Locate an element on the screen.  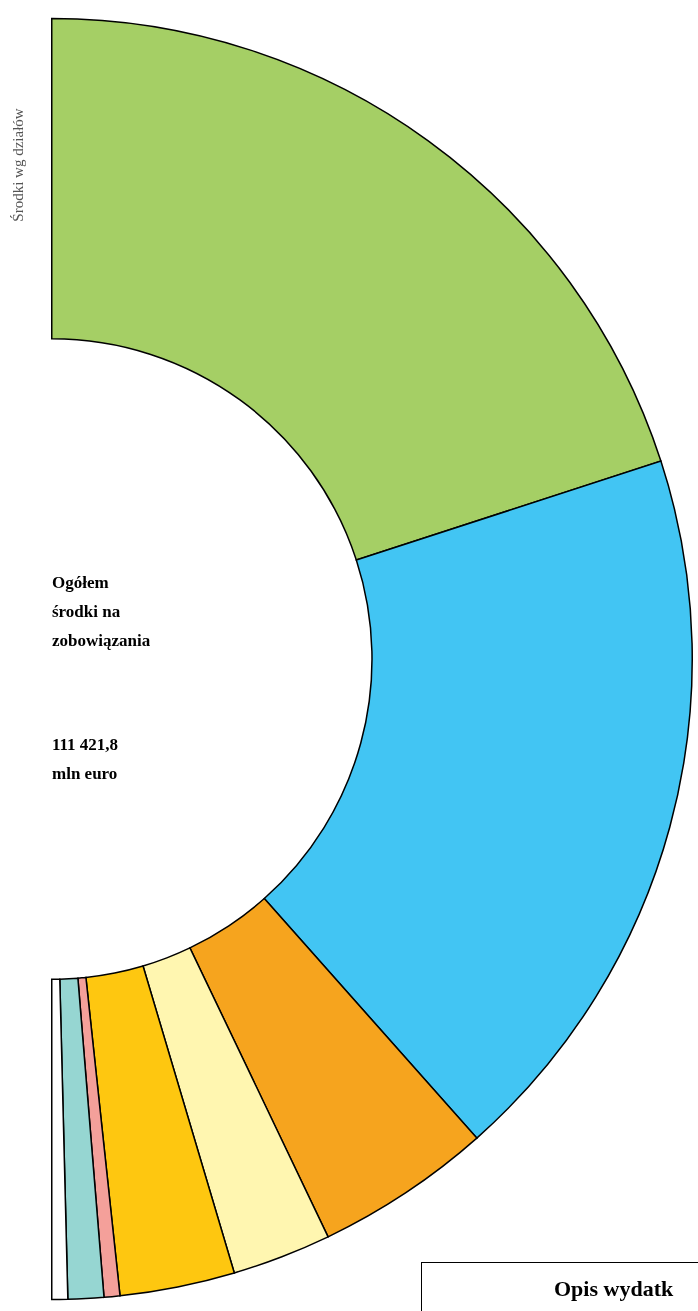
text: Ogółem środki na zobowiązania is located at coordinates (102, 612).